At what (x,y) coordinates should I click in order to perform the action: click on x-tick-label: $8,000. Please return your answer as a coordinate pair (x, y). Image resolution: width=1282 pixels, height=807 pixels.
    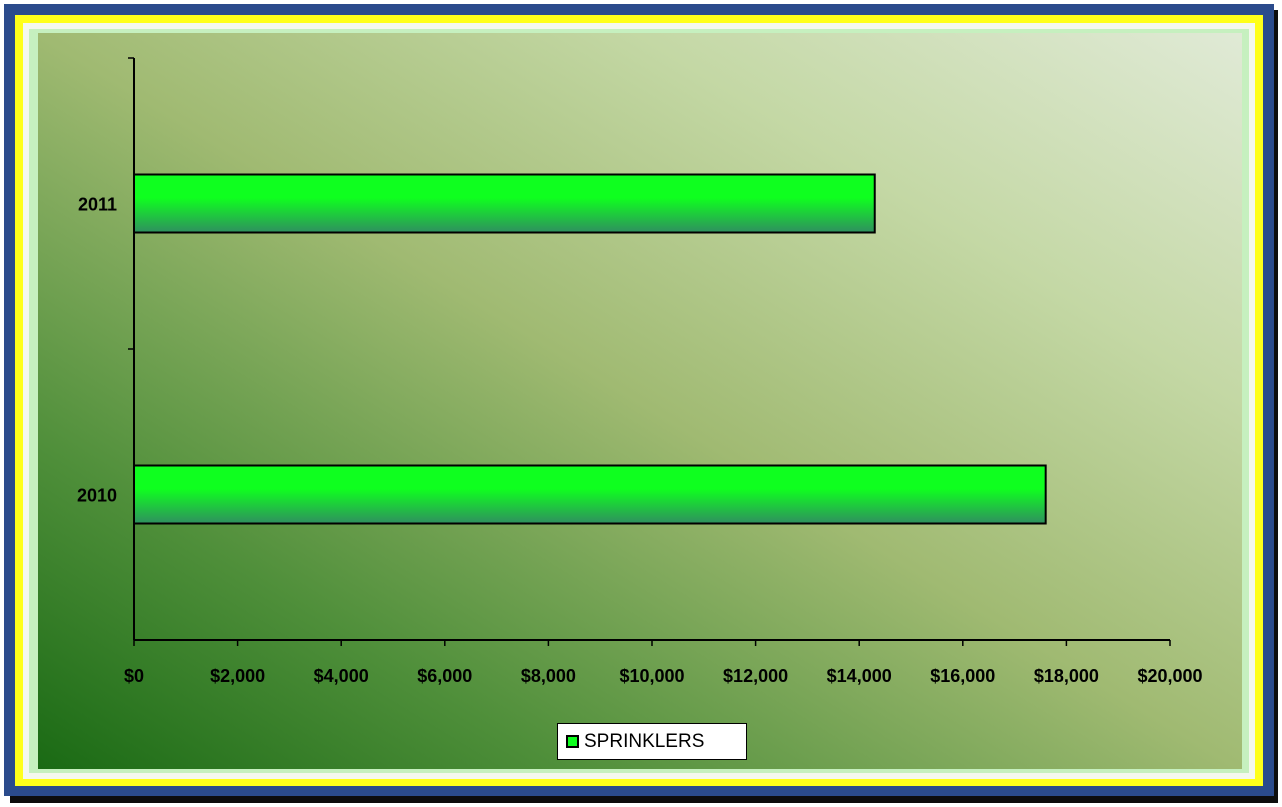
    Looking at the image, I should click on (548, 676).